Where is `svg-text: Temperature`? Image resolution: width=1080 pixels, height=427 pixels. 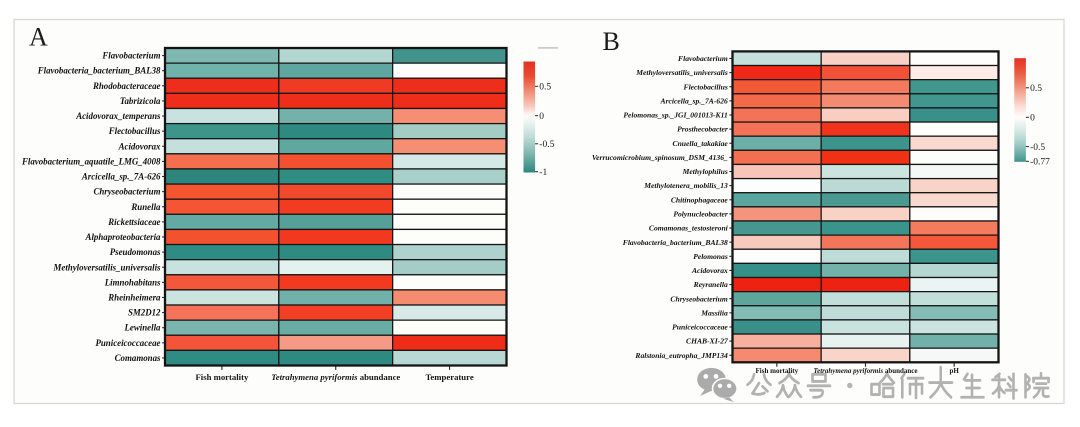 svg-text: Temperature is located at coordinates (449, 377).